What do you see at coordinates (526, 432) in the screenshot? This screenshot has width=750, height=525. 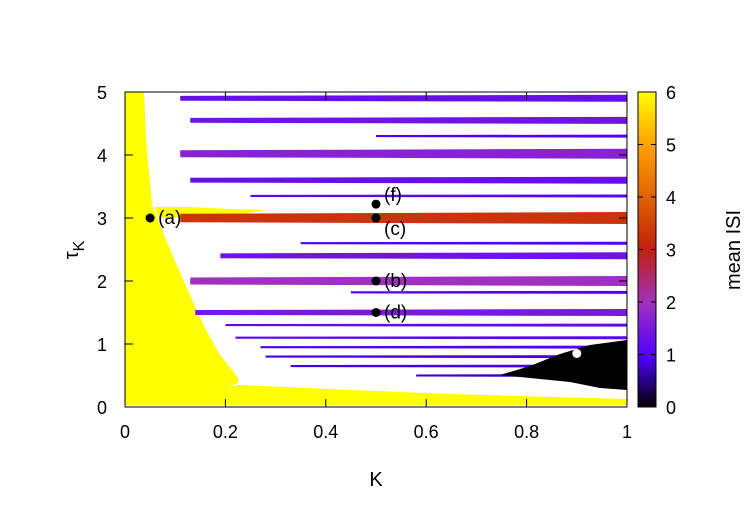 I see `x-tick-label: 0.8` at bounding box center [526, 432].